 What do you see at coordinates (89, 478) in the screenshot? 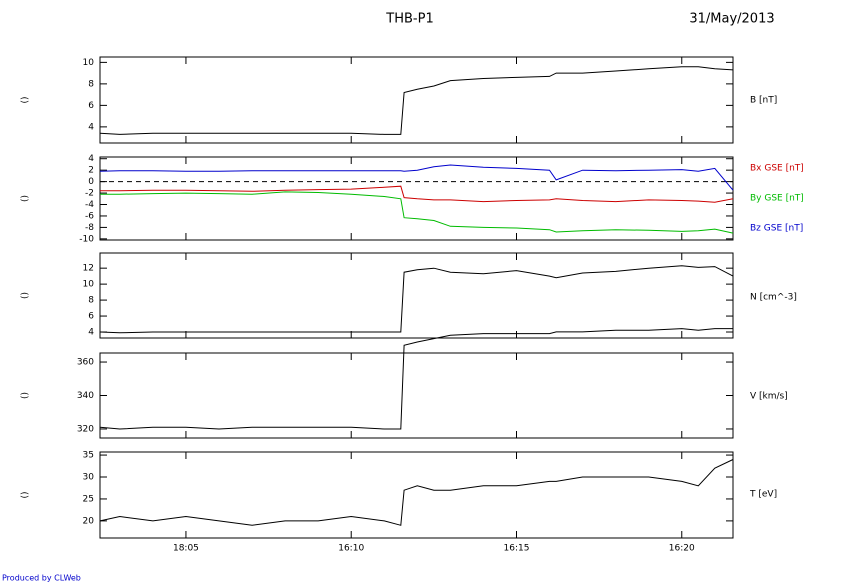
I see `y-tick-label: 30` at bounding box center [89, 478].